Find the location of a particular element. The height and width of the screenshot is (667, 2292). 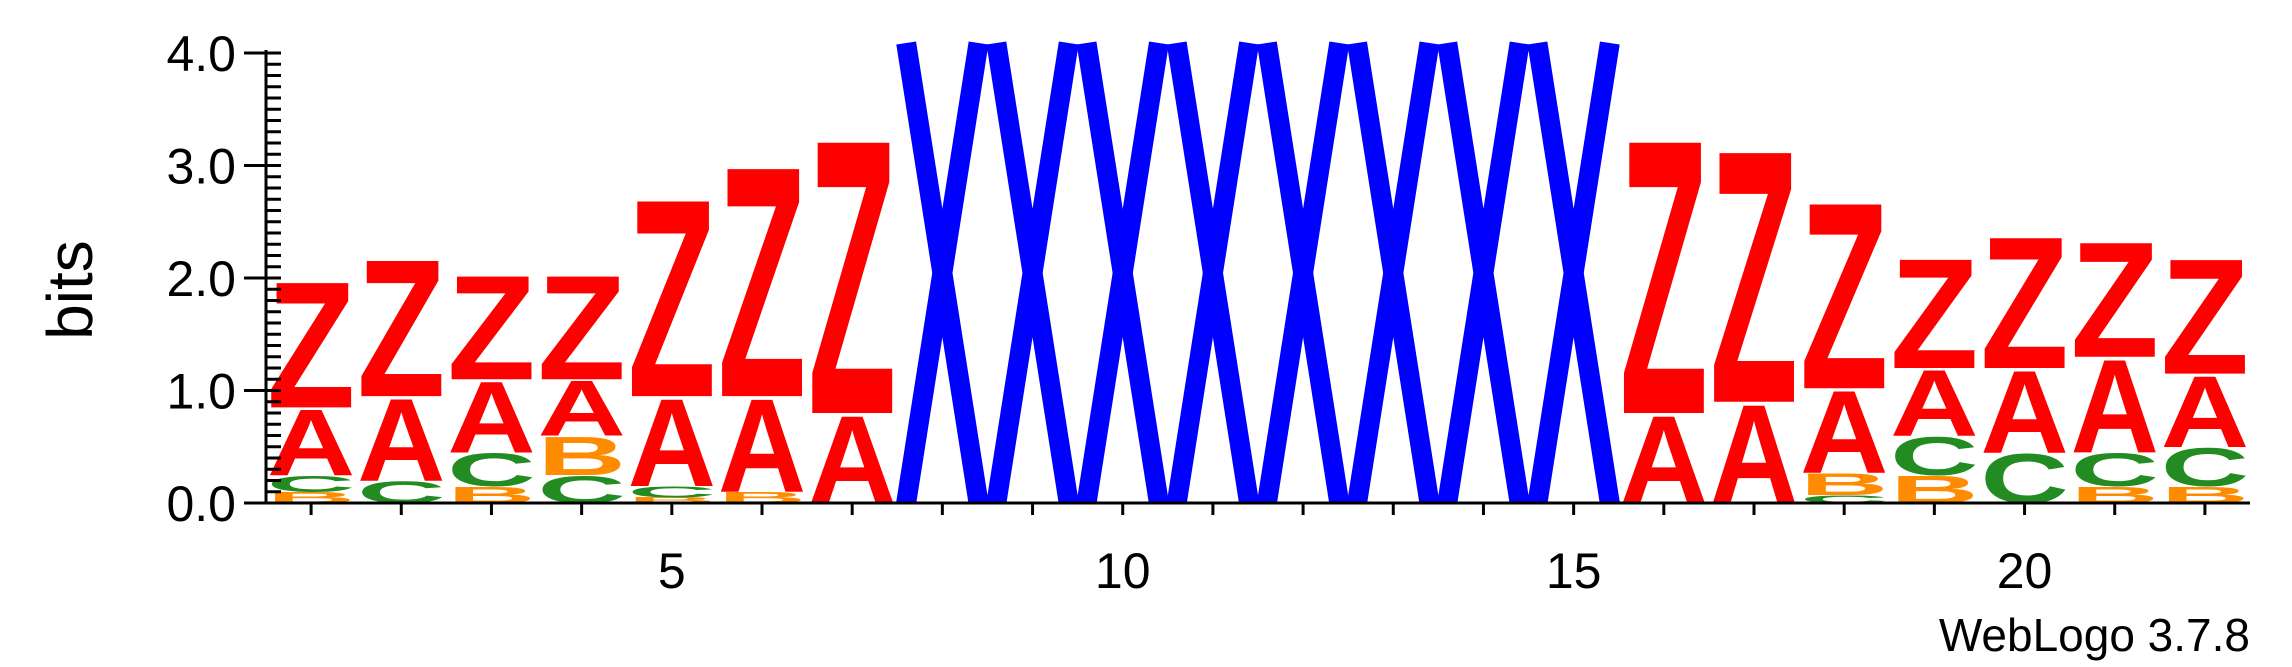

glyph-Z-pos-22: Z is located at coordinates (2205, 317).